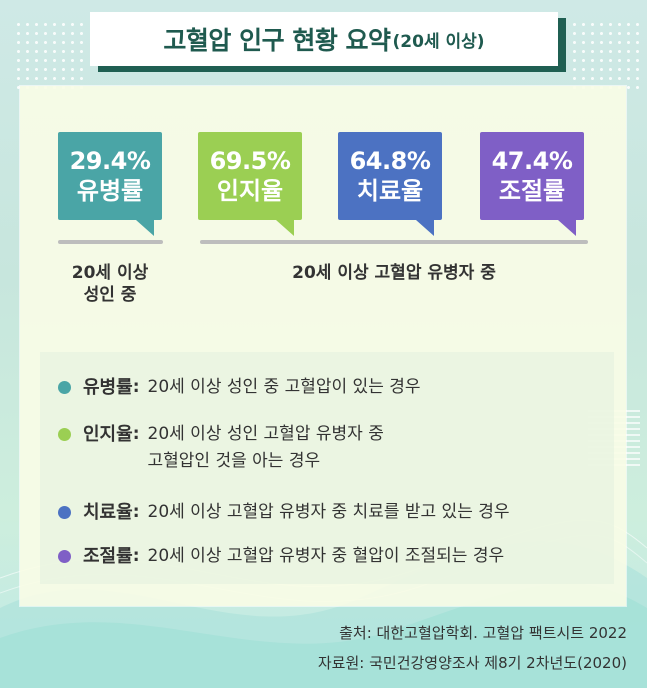  Describe the element at coordinates (250, 191) in the screenshot. I see `stat-label: 인지율` at that location.